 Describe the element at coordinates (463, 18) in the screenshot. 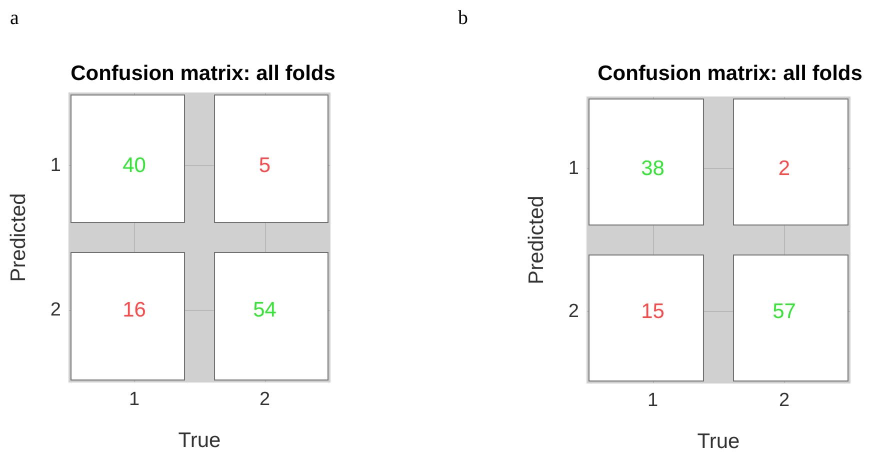

I see `text: b` at that location.